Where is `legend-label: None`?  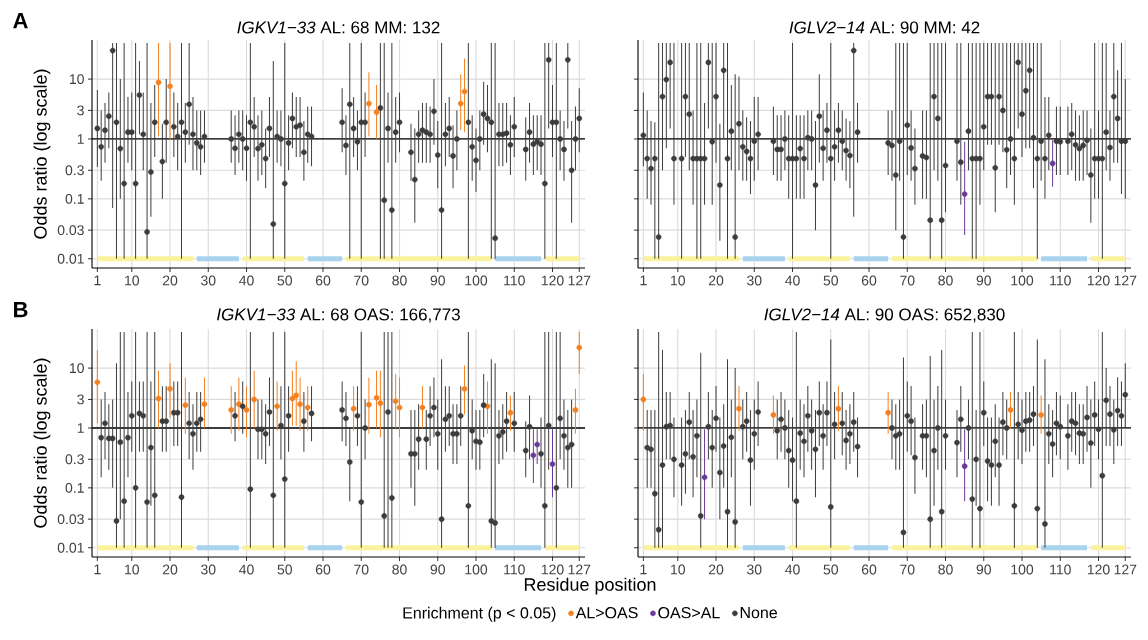
legend-label: None is located at coordinates (758, 613).